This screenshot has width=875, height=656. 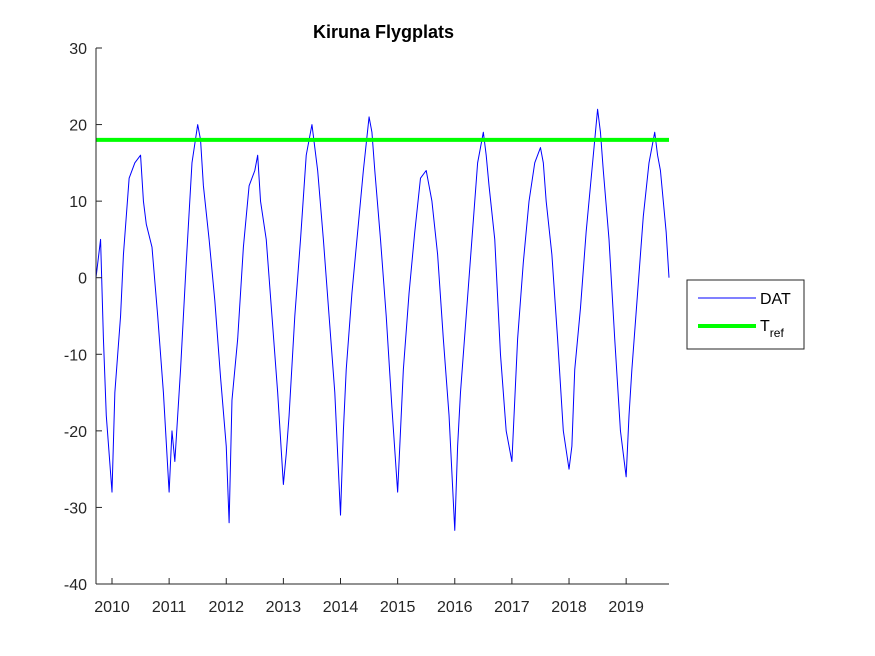 I want to click on y-tick-label: 10, so click(x=78, y=202).